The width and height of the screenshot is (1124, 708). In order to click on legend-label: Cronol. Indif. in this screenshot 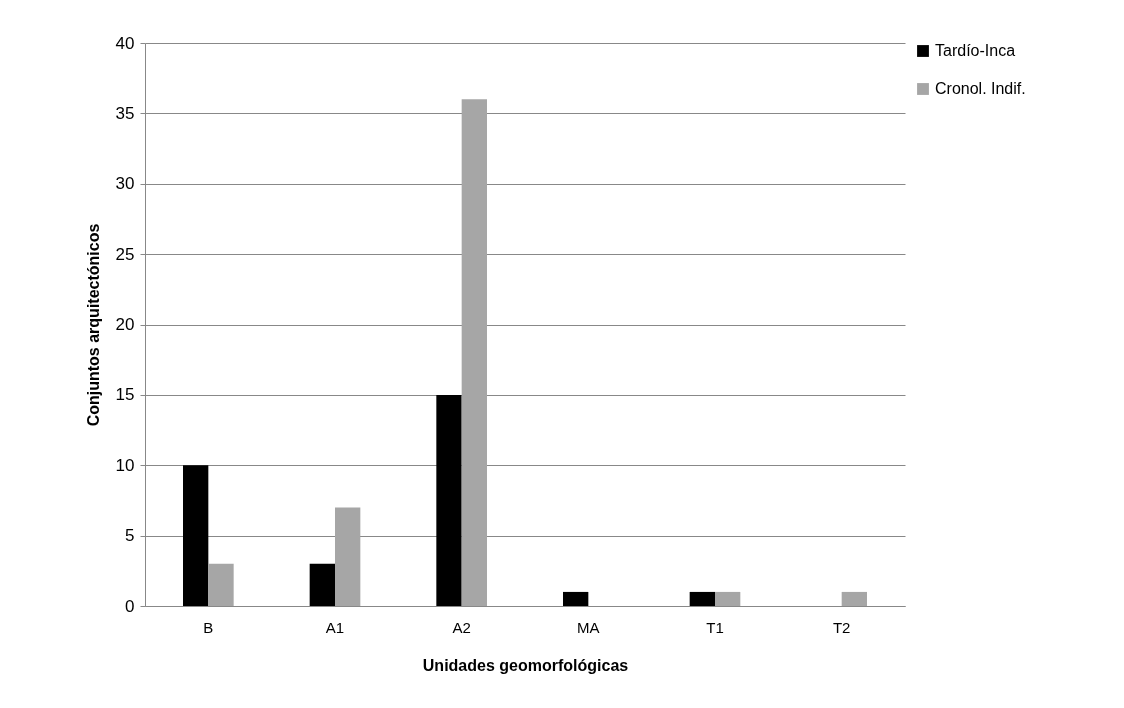, I will do `click(980, 88)`.